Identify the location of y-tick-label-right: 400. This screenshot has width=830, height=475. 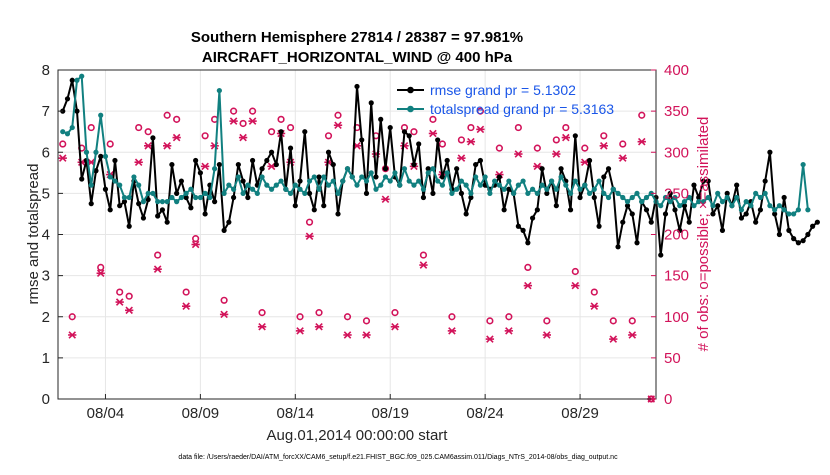
(676, 70).